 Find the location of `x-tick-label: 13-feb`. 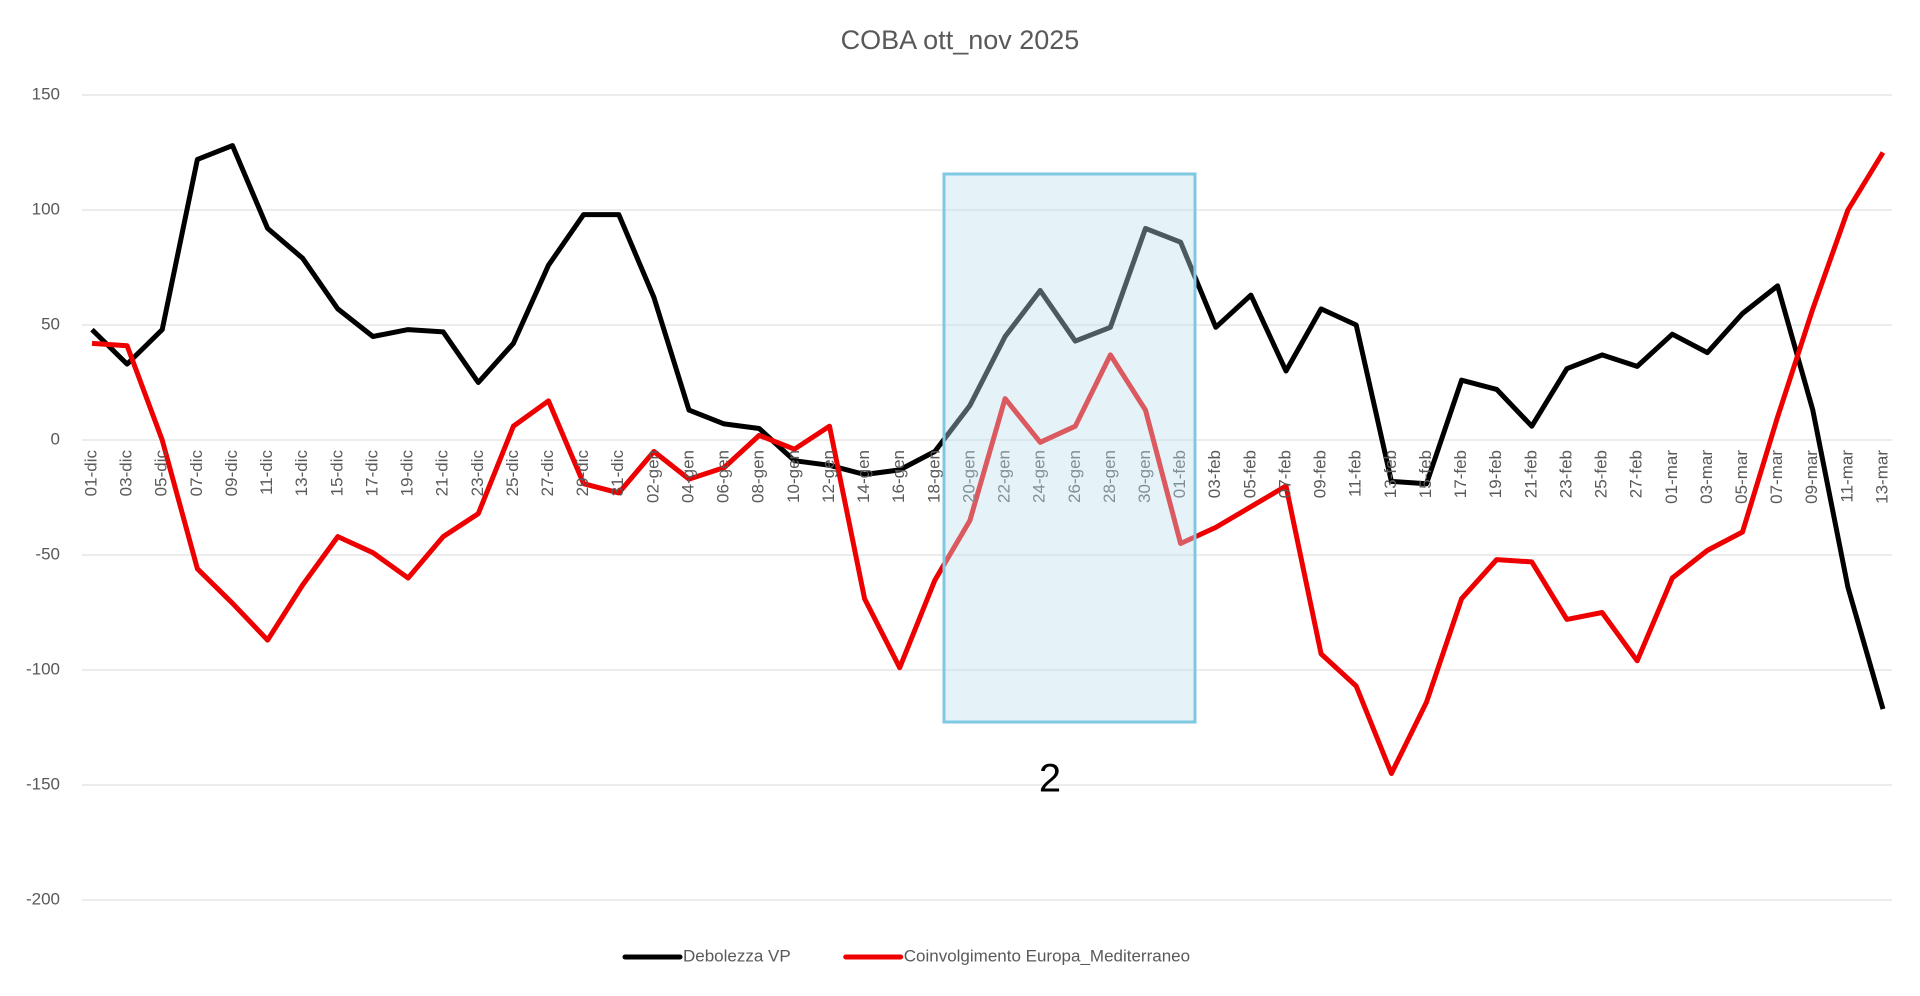

x-tick-label: 13-feb is located at coordinates (1390, 474).